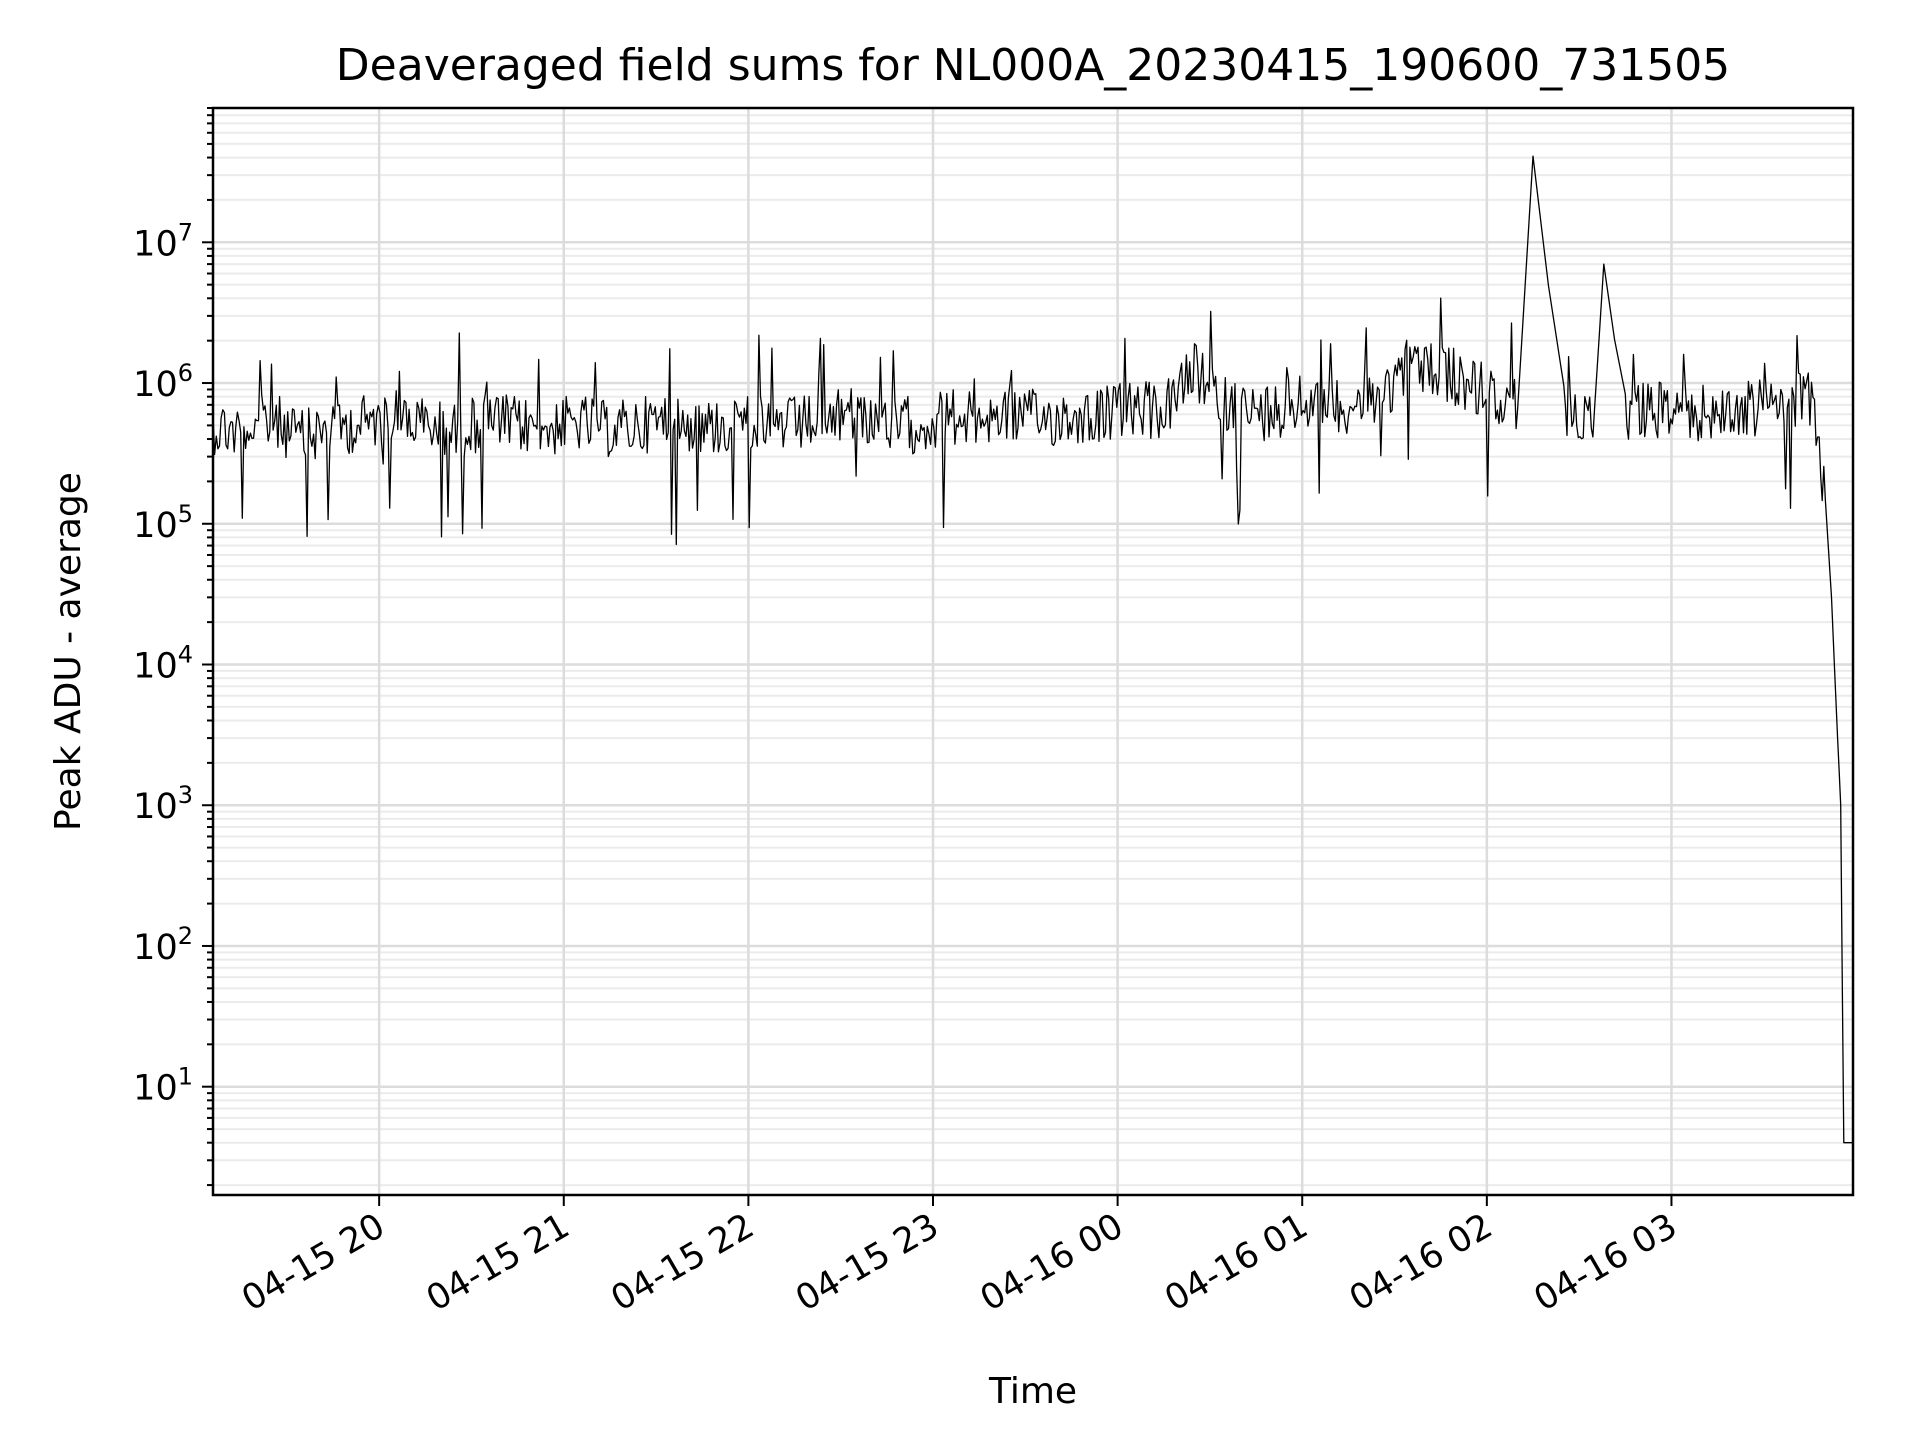  I want to click on y-axis-label: Peak ADU - average, so click(68, 651).